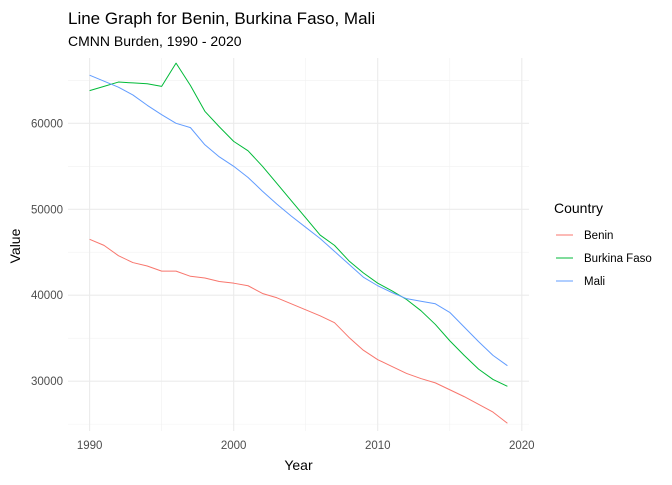 Image resolution: width=672 pixels, height=485 pixels. I want to click on x-tick-label: 1990, so click(90, 446).